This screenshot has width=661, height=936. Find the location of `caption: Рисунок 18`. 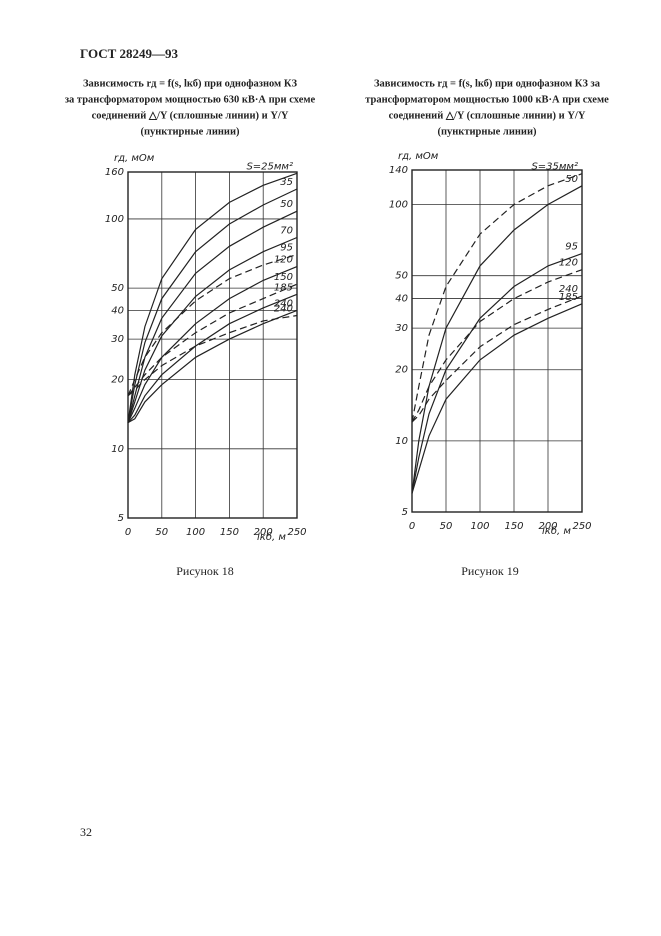

caption: Рисунок 18 is located at coordinates (205, 571).